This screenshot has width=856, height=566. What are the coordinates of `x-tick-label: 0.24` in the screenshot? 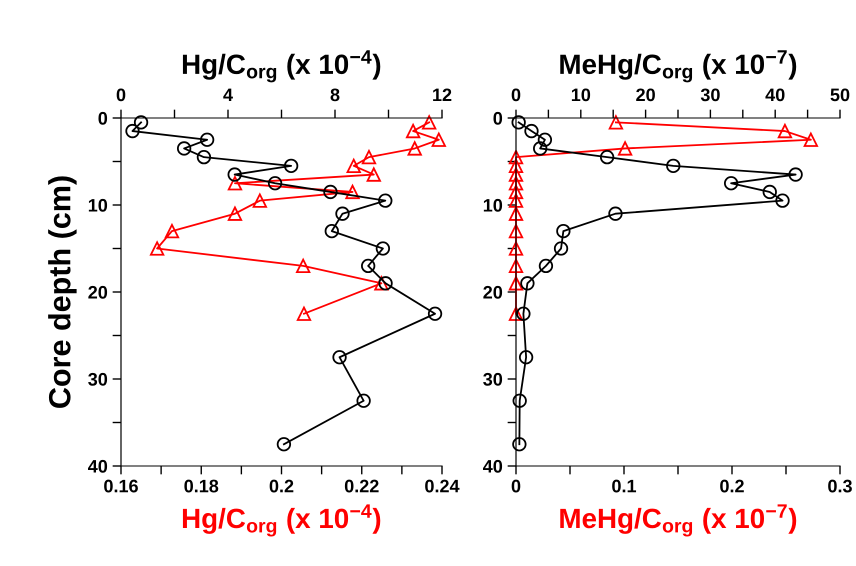 It's located at (442, 486).